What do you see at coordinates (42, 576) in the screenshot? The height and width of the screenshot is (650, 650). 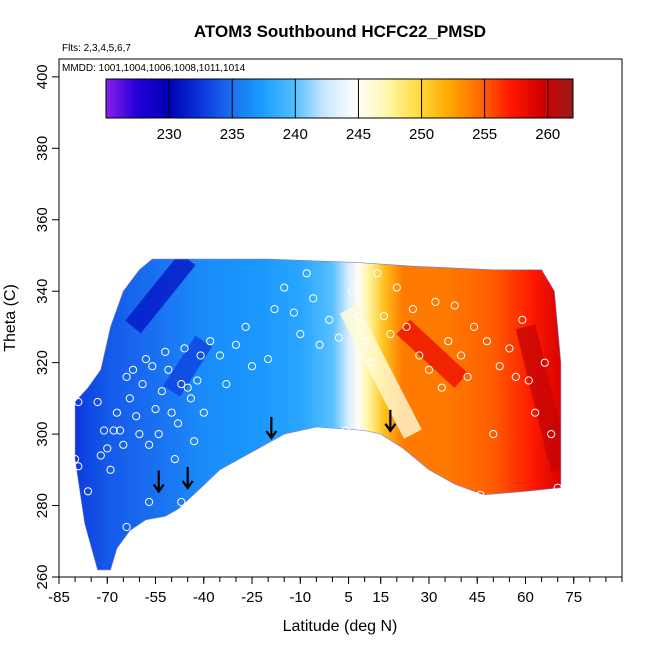 I see `y-tick-label: 260` at bounding box center [42, 576].